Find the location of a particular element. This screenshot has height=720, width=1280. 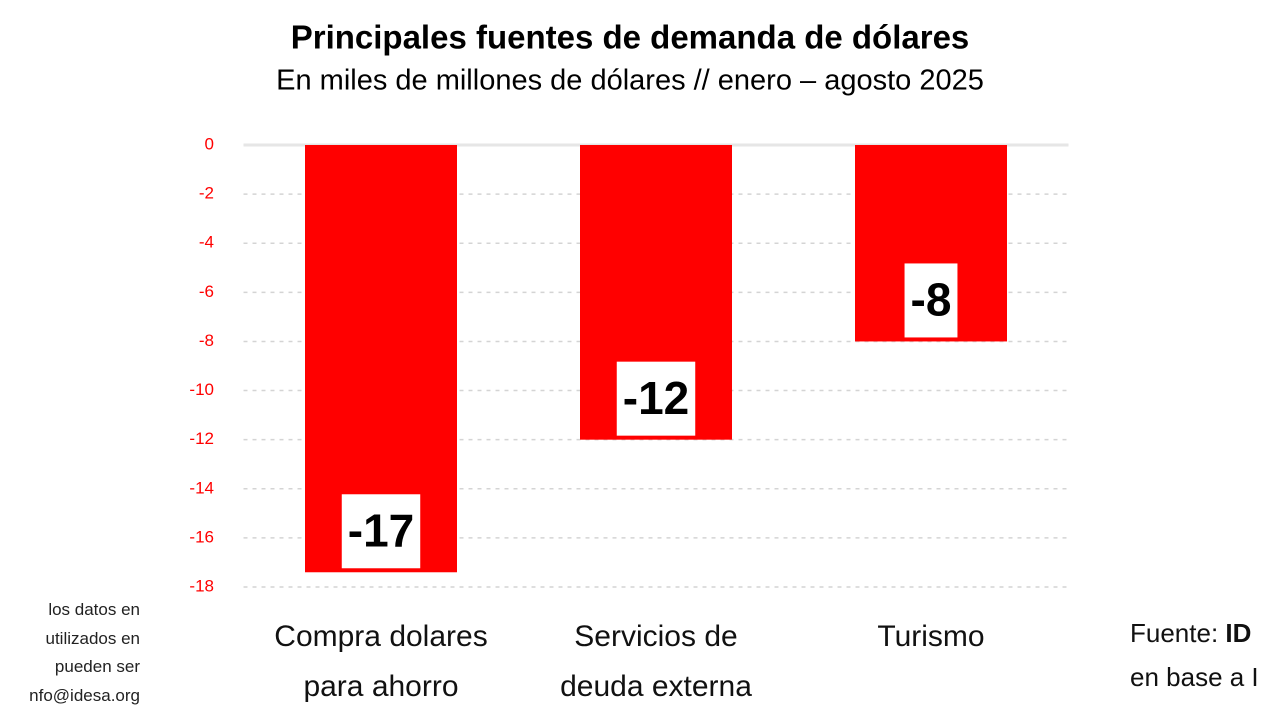

note-line: los datos en is located at coordinates (94, 609).